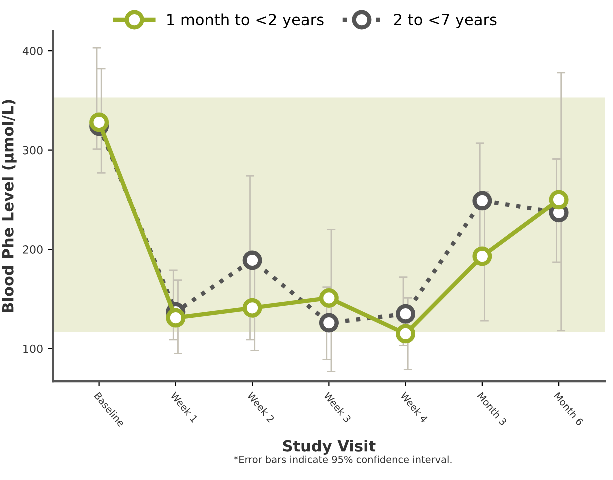 The width and height of the screenshot is (613, 480). Describe the element at coordinates (445, 21) in the screenshot. I see `legend-label: 2 to <7 years` at that location.